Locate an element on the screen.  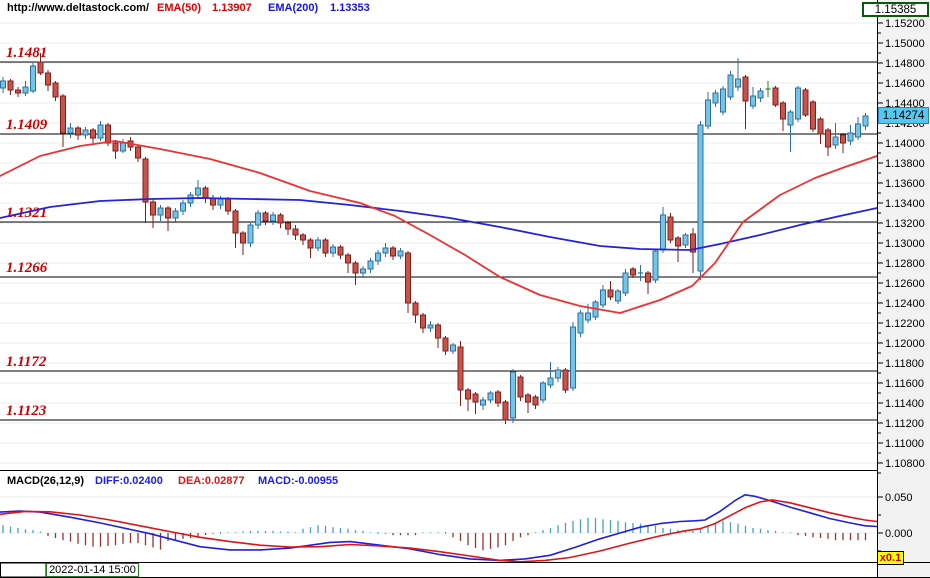
macd-macd-value: MACD:-0.00955 is located at coordinates (298, 481).